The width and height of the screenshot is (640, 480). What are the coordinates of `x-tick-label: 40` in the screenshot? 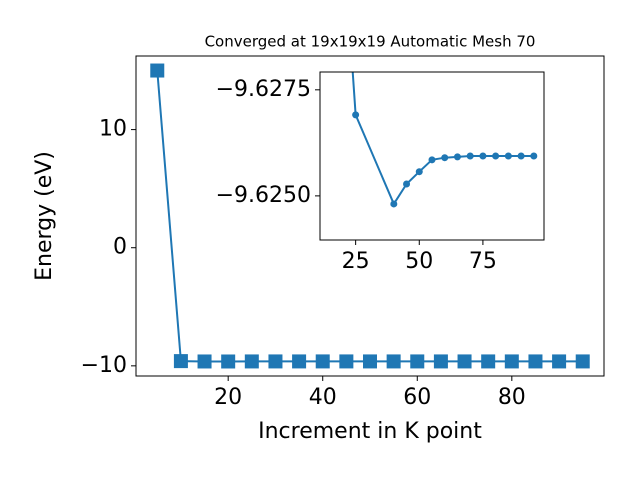 It's located at (323, 397).